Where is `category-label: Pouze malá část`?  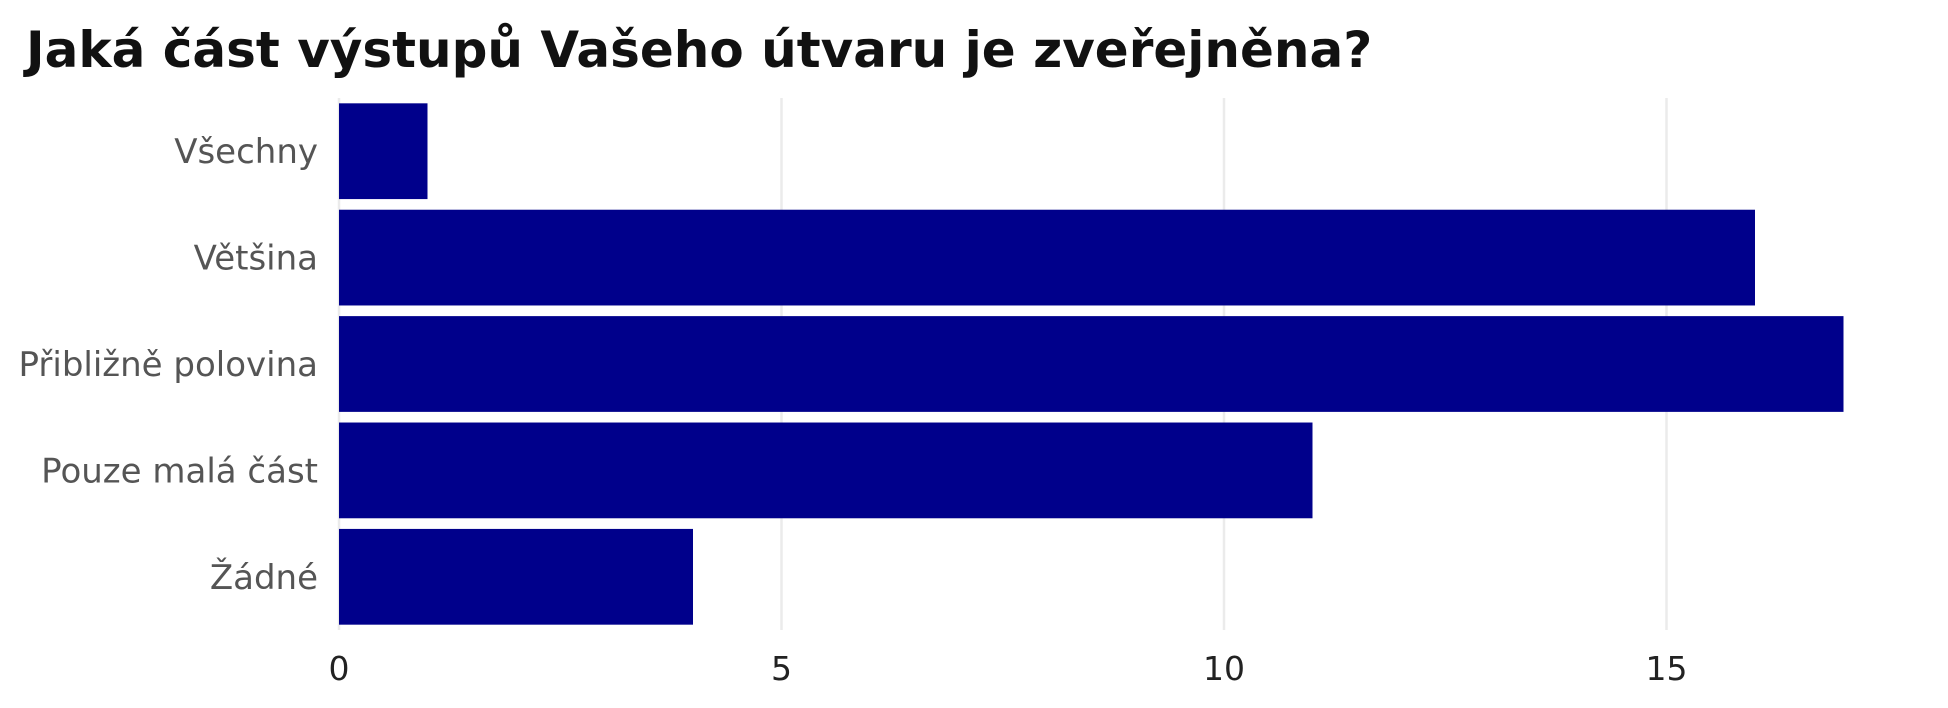 category-label: Pouze malá část is located at coordinates (179, 471).